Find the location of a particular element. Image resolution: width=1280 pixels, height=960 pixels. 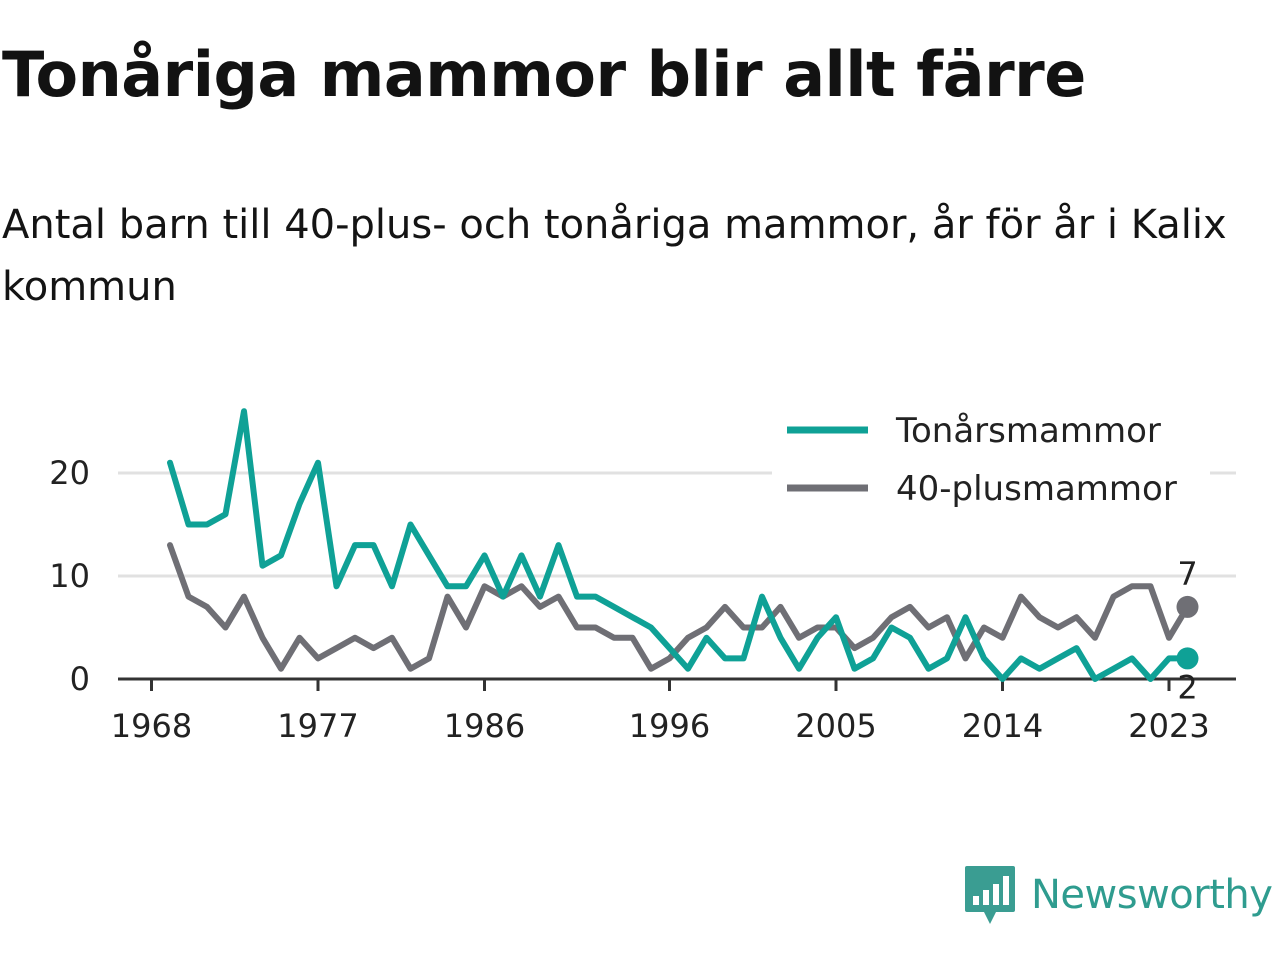

x-tick-label-2005: 2005 is located at coordinates (835, 726).